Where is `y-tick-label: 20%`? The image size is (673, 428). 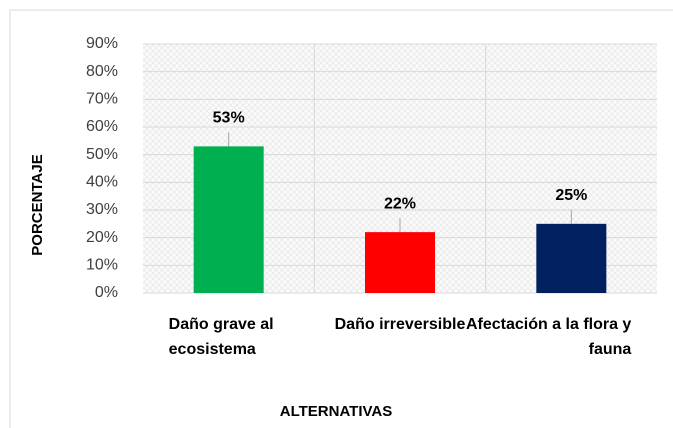
y-tick-label: 20% is located at coordinates (102, 237).